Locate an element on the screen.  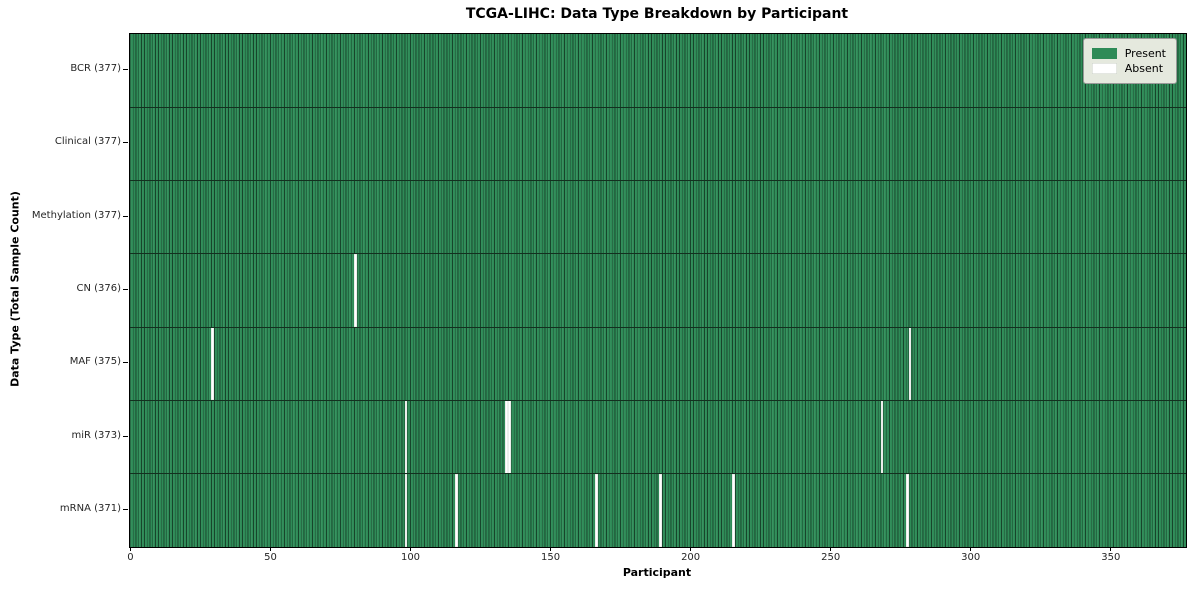
heatmap-row-methylation is located at coordinates (658, 217).